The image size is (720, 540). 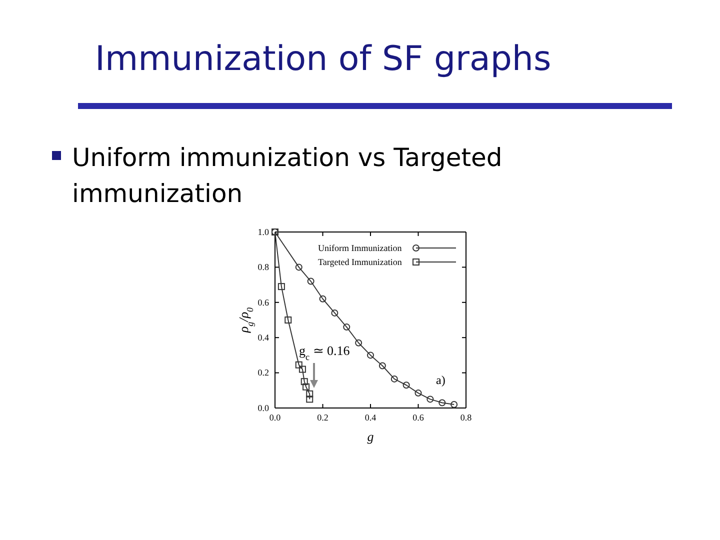 I want to click on x-axis-title: g, so click(x=370, y=436).